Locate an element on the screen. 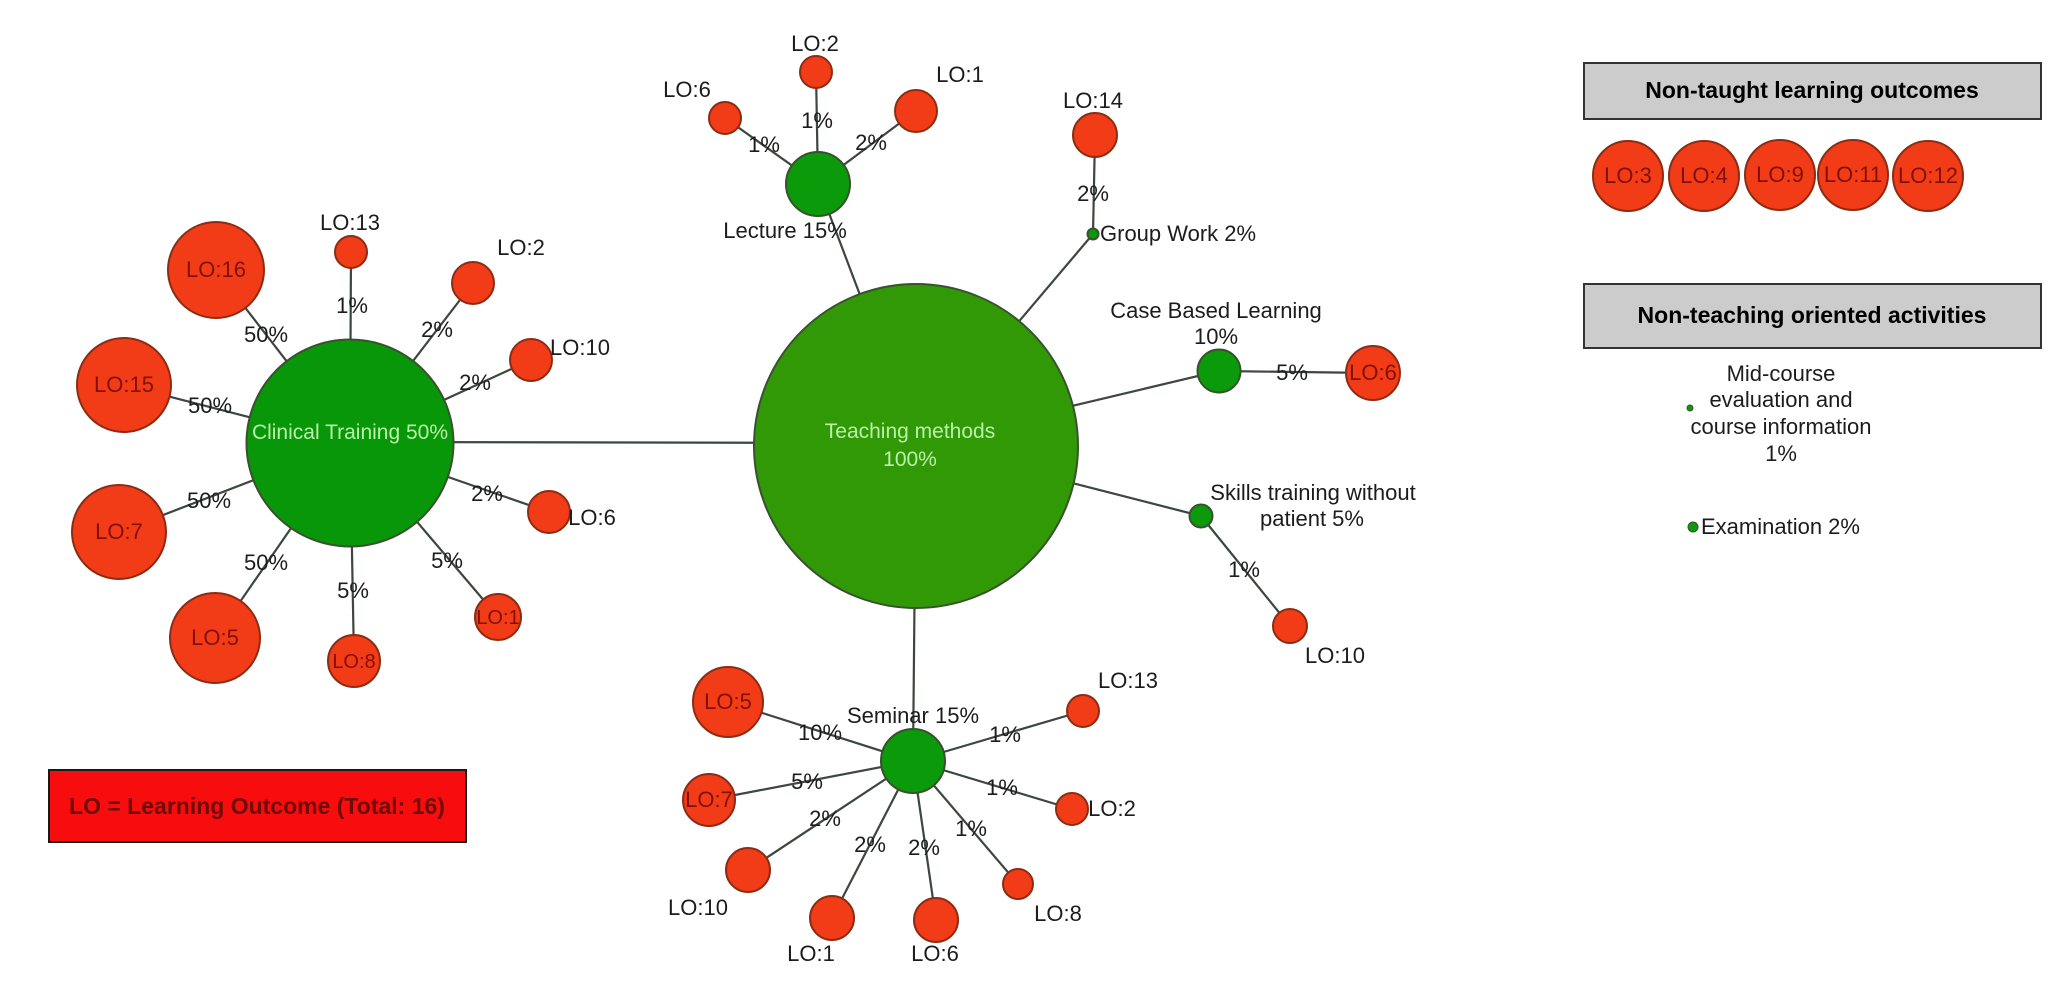 The width and height of the screenshot is (2059, 1001). svg-text: Skills training without is located at coordinates (1312, 492).